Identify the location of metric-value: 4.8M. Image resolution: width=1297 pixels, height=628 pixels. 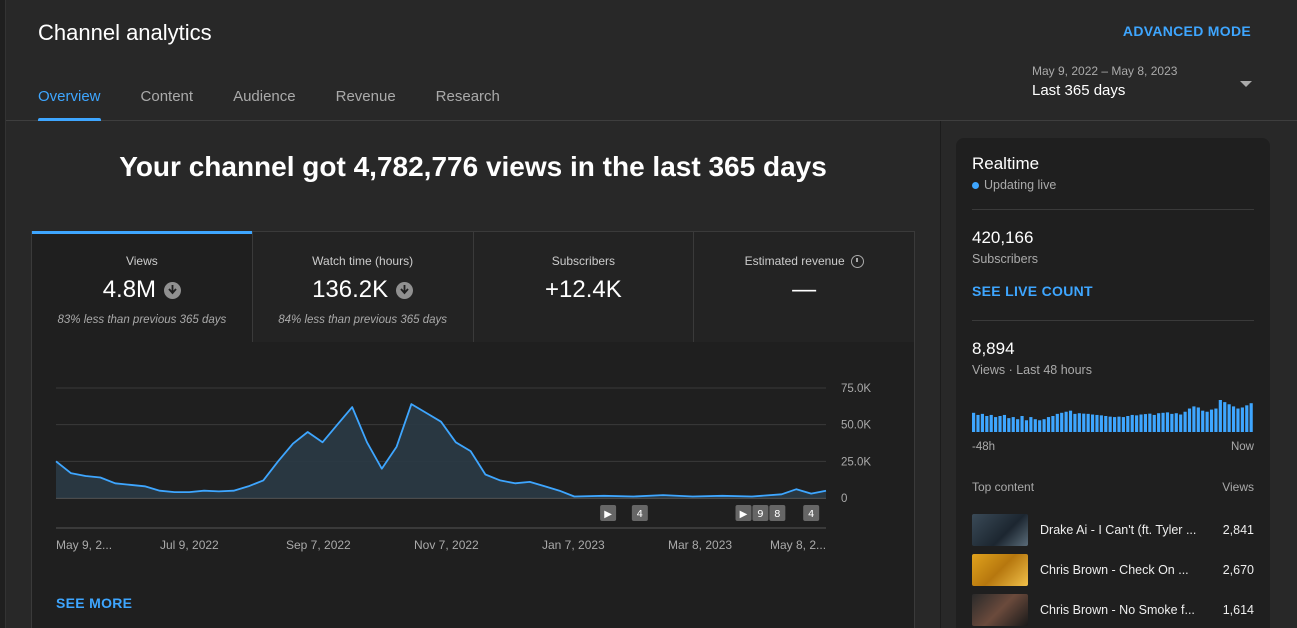
(129, 289).